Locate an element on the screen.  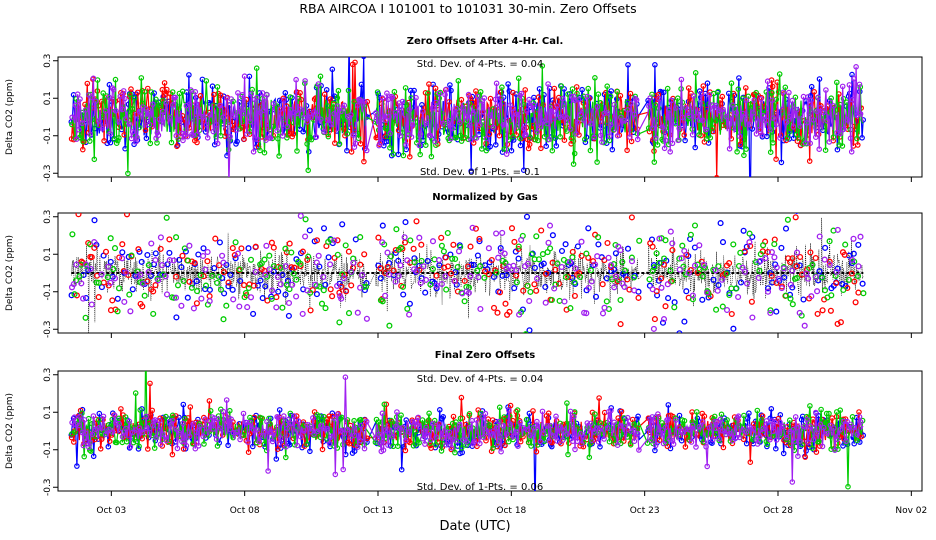
y-tick-label: -0.1 is located at coordinates (48, 450).